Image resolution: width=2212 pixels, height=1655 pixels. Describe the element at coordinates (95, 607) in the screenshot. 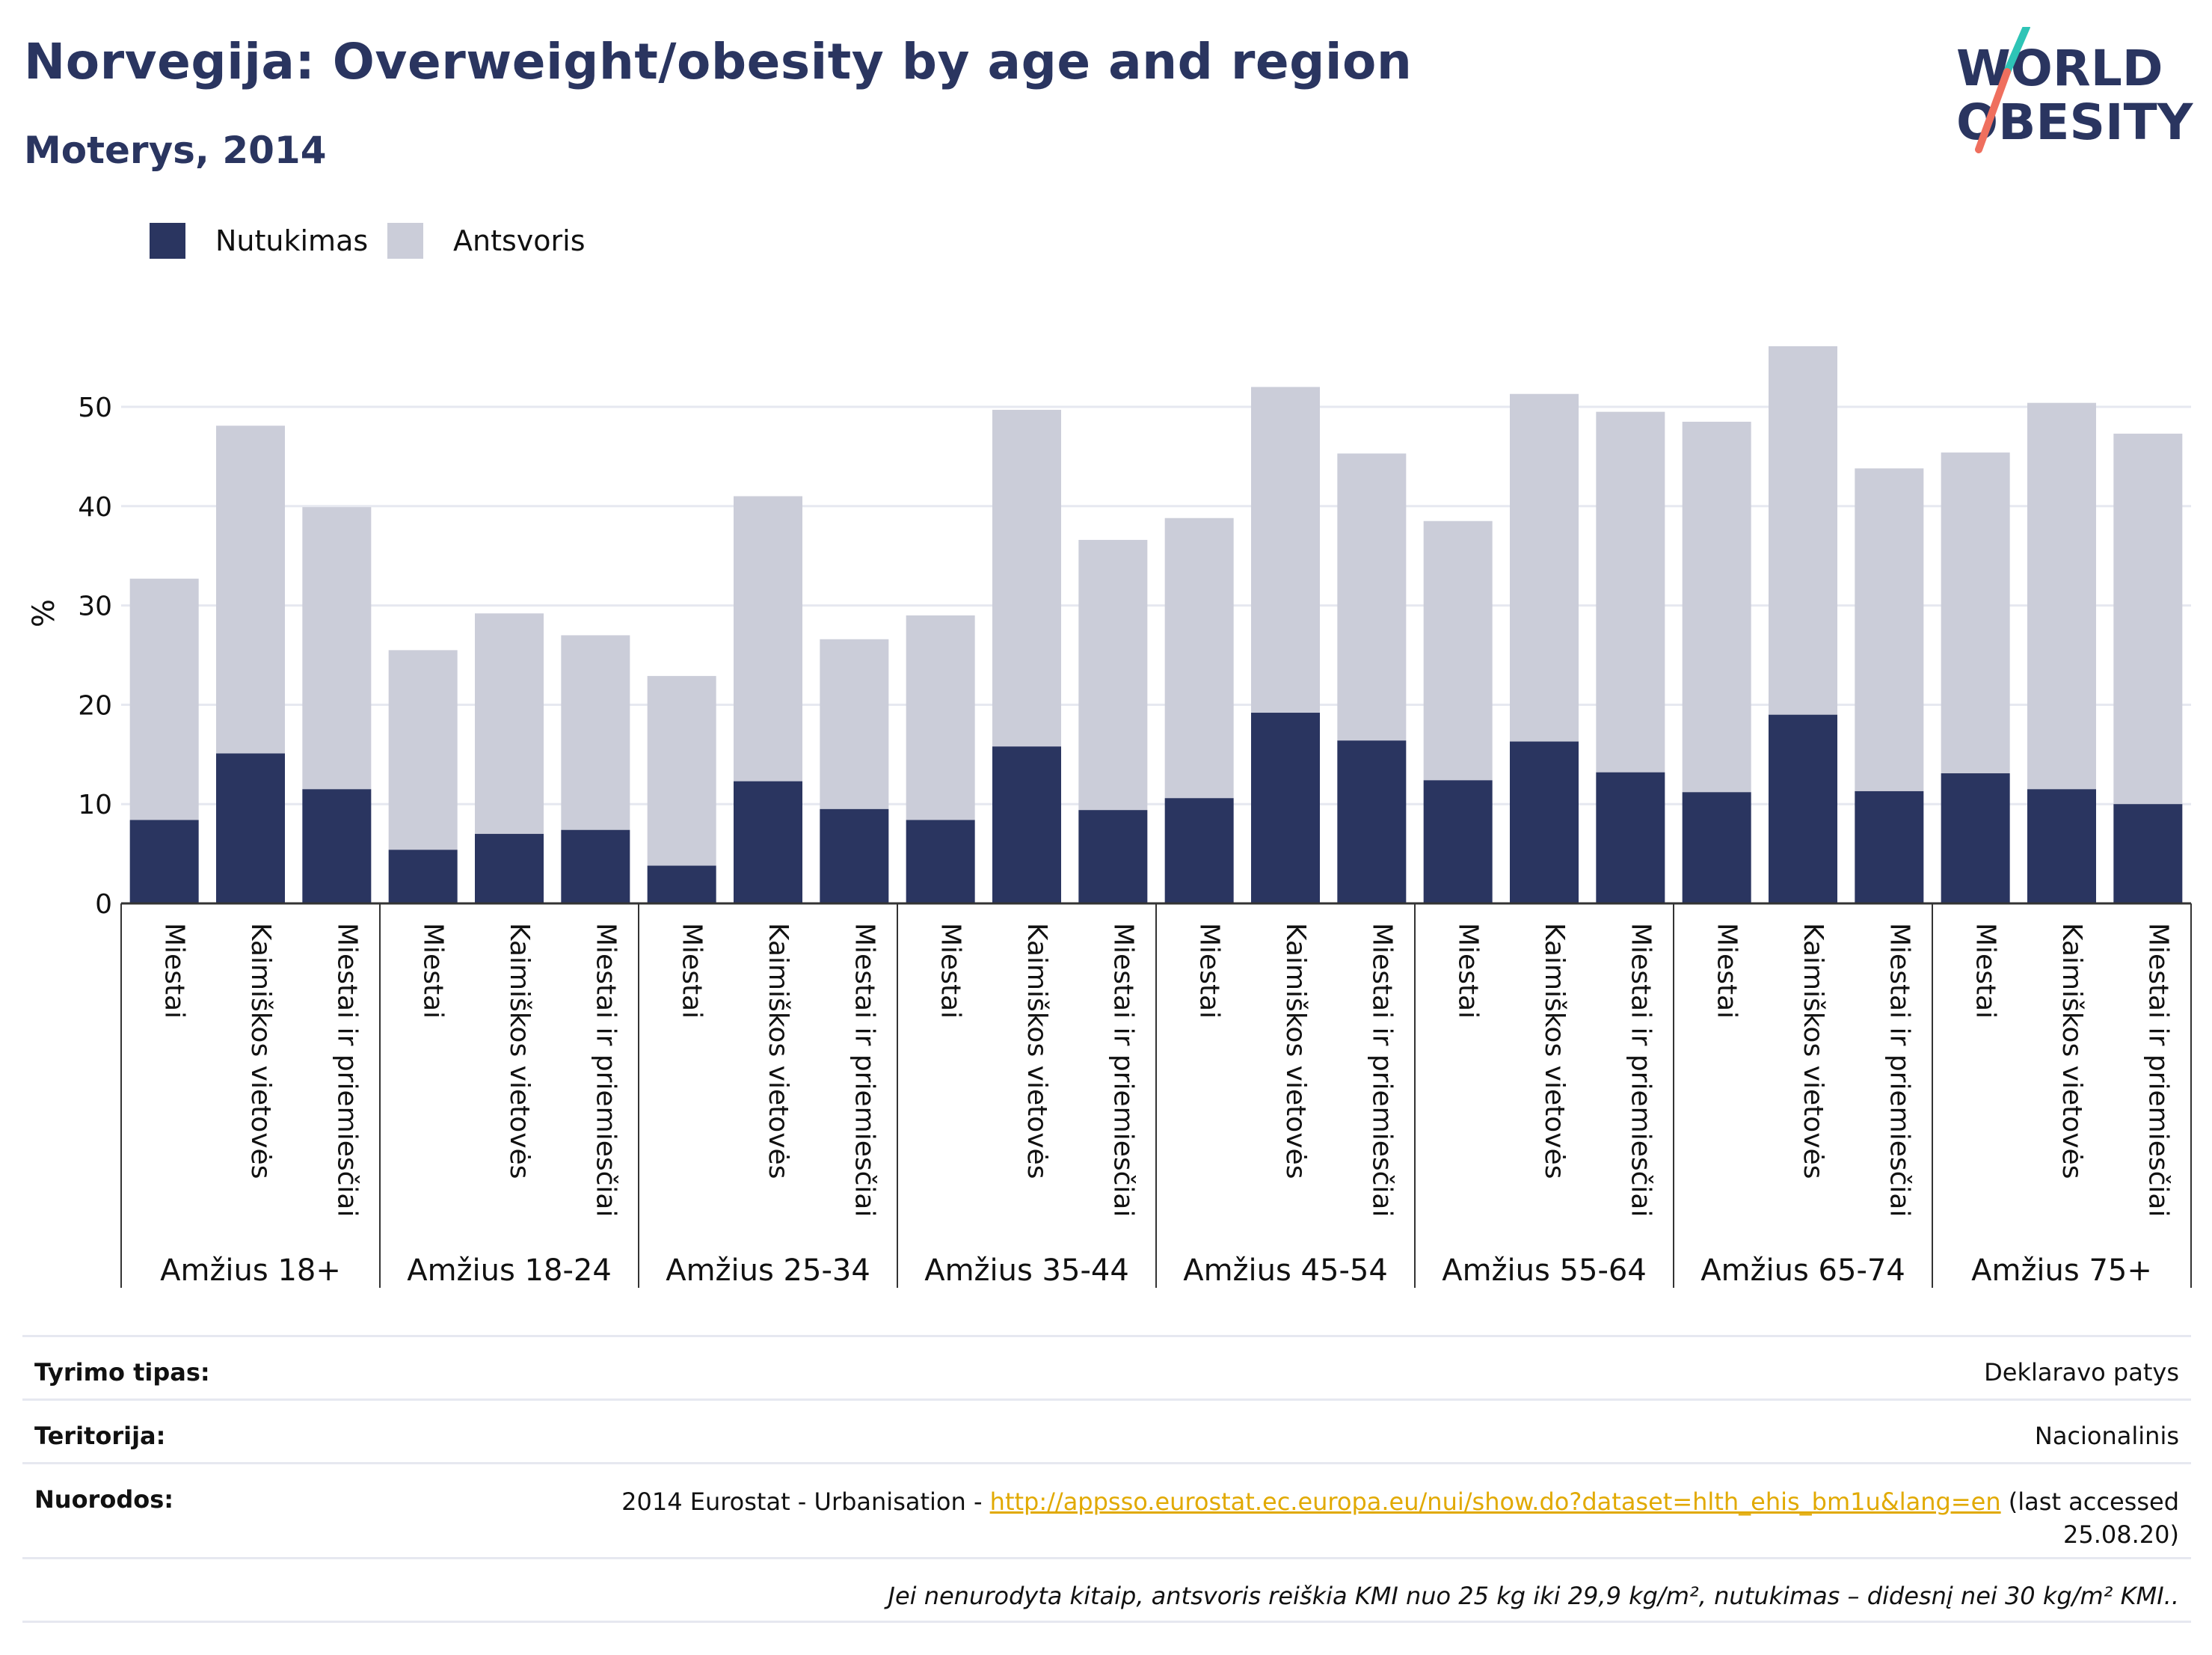

I see `y-tick-label: 30` at that location.